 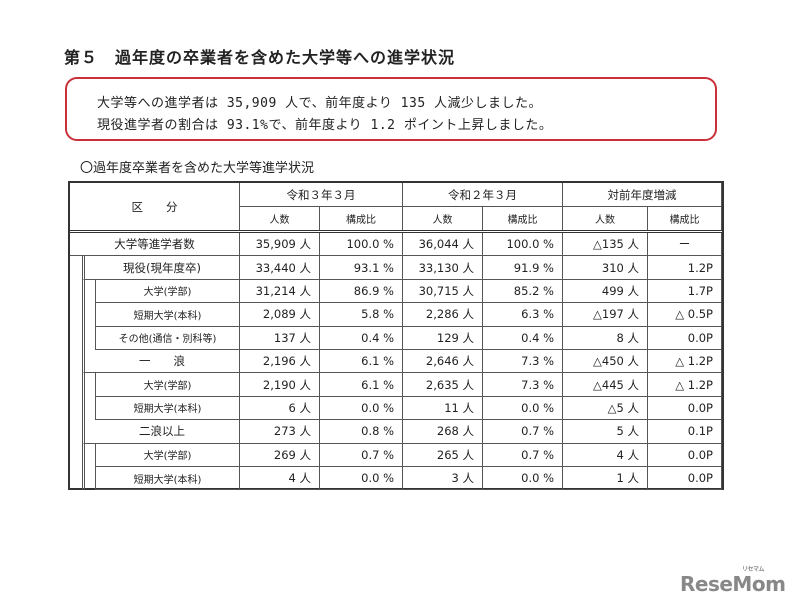 I want to click on table-cell: ー, so click(x=685, y=245).